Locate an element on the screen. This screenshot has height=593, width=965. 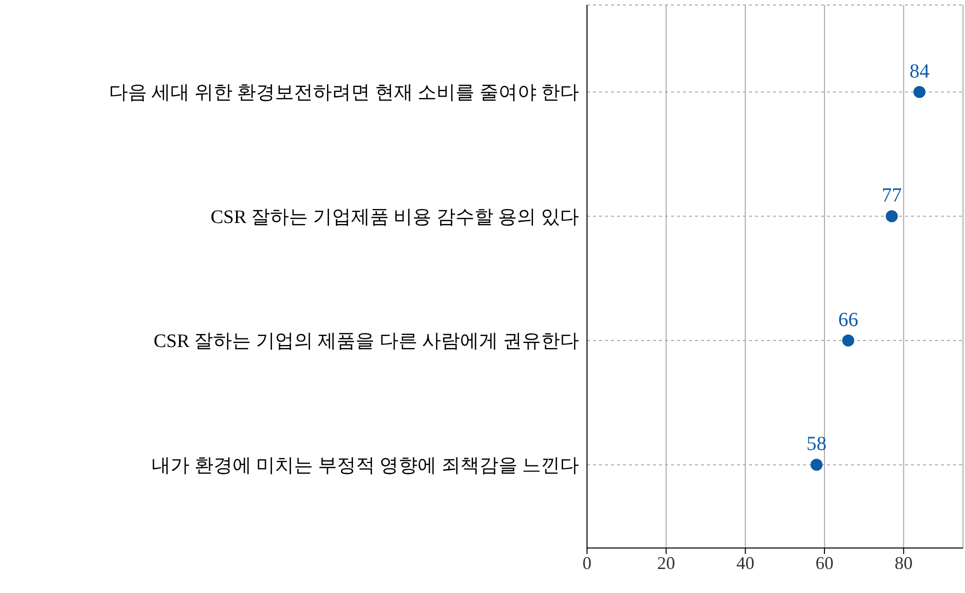
x-tick-label: 20 is located at coordinates (666, 562).